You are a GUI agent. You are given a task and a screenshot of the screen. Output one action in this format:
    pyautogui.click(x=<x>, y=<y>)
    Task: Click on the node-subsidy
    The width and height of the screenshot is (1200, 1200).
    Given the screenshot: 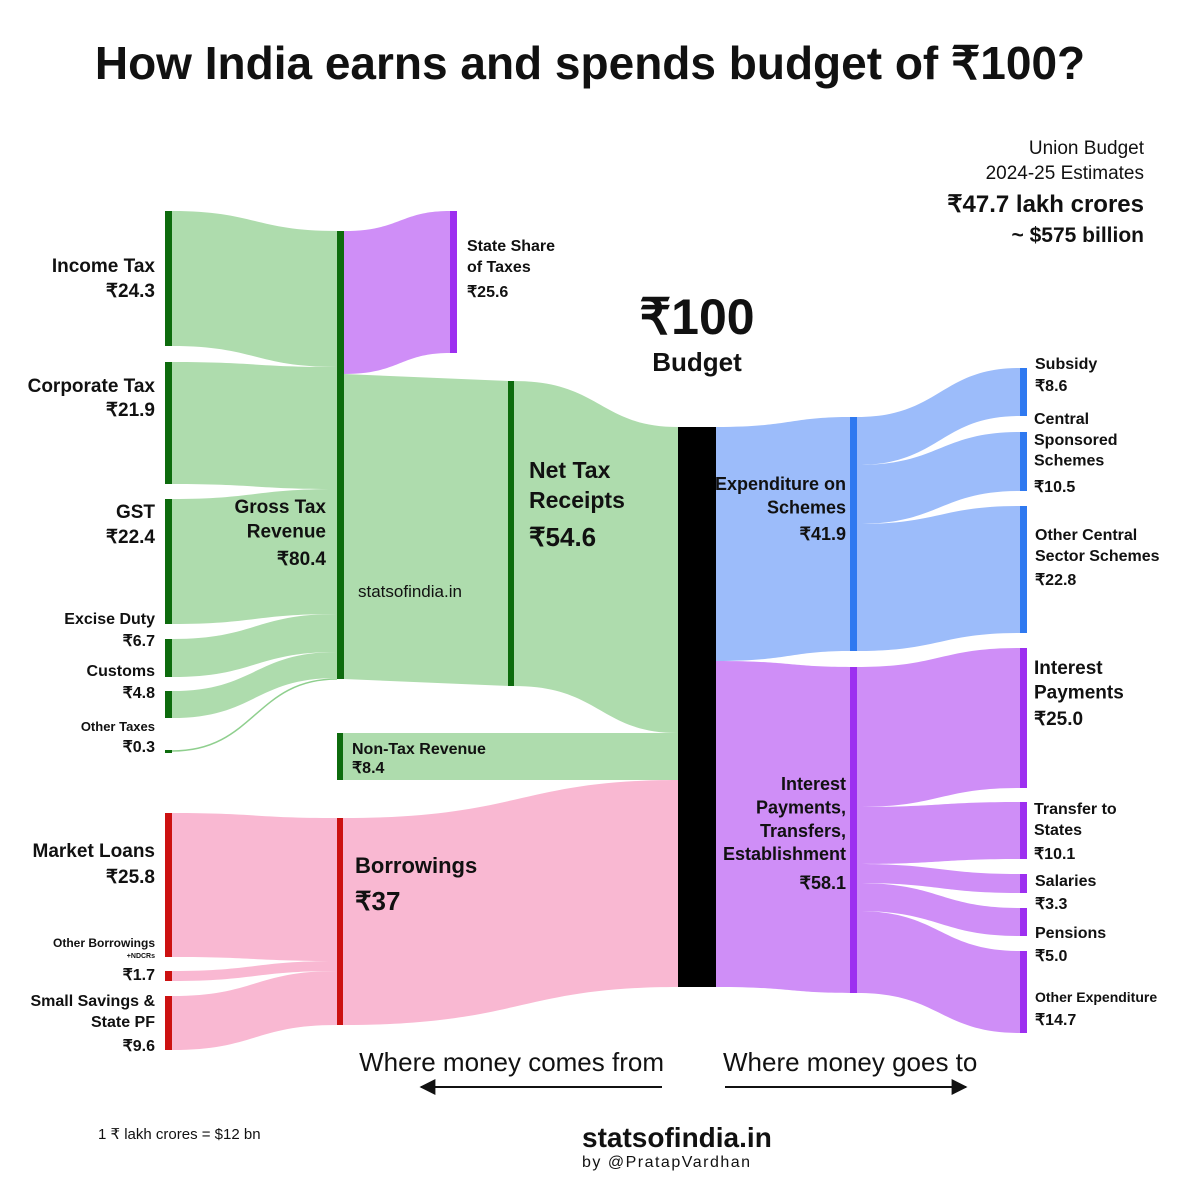 What is the action you would take?
    pyautogui.click(x=1023, y=392)
    